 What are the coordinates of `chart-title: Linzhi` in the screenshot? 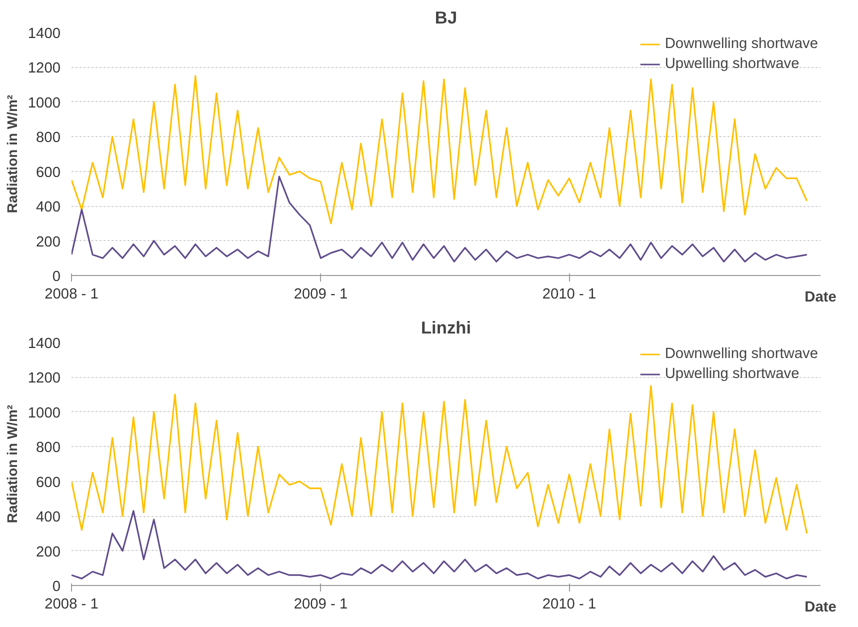 It's located at (446, 328).